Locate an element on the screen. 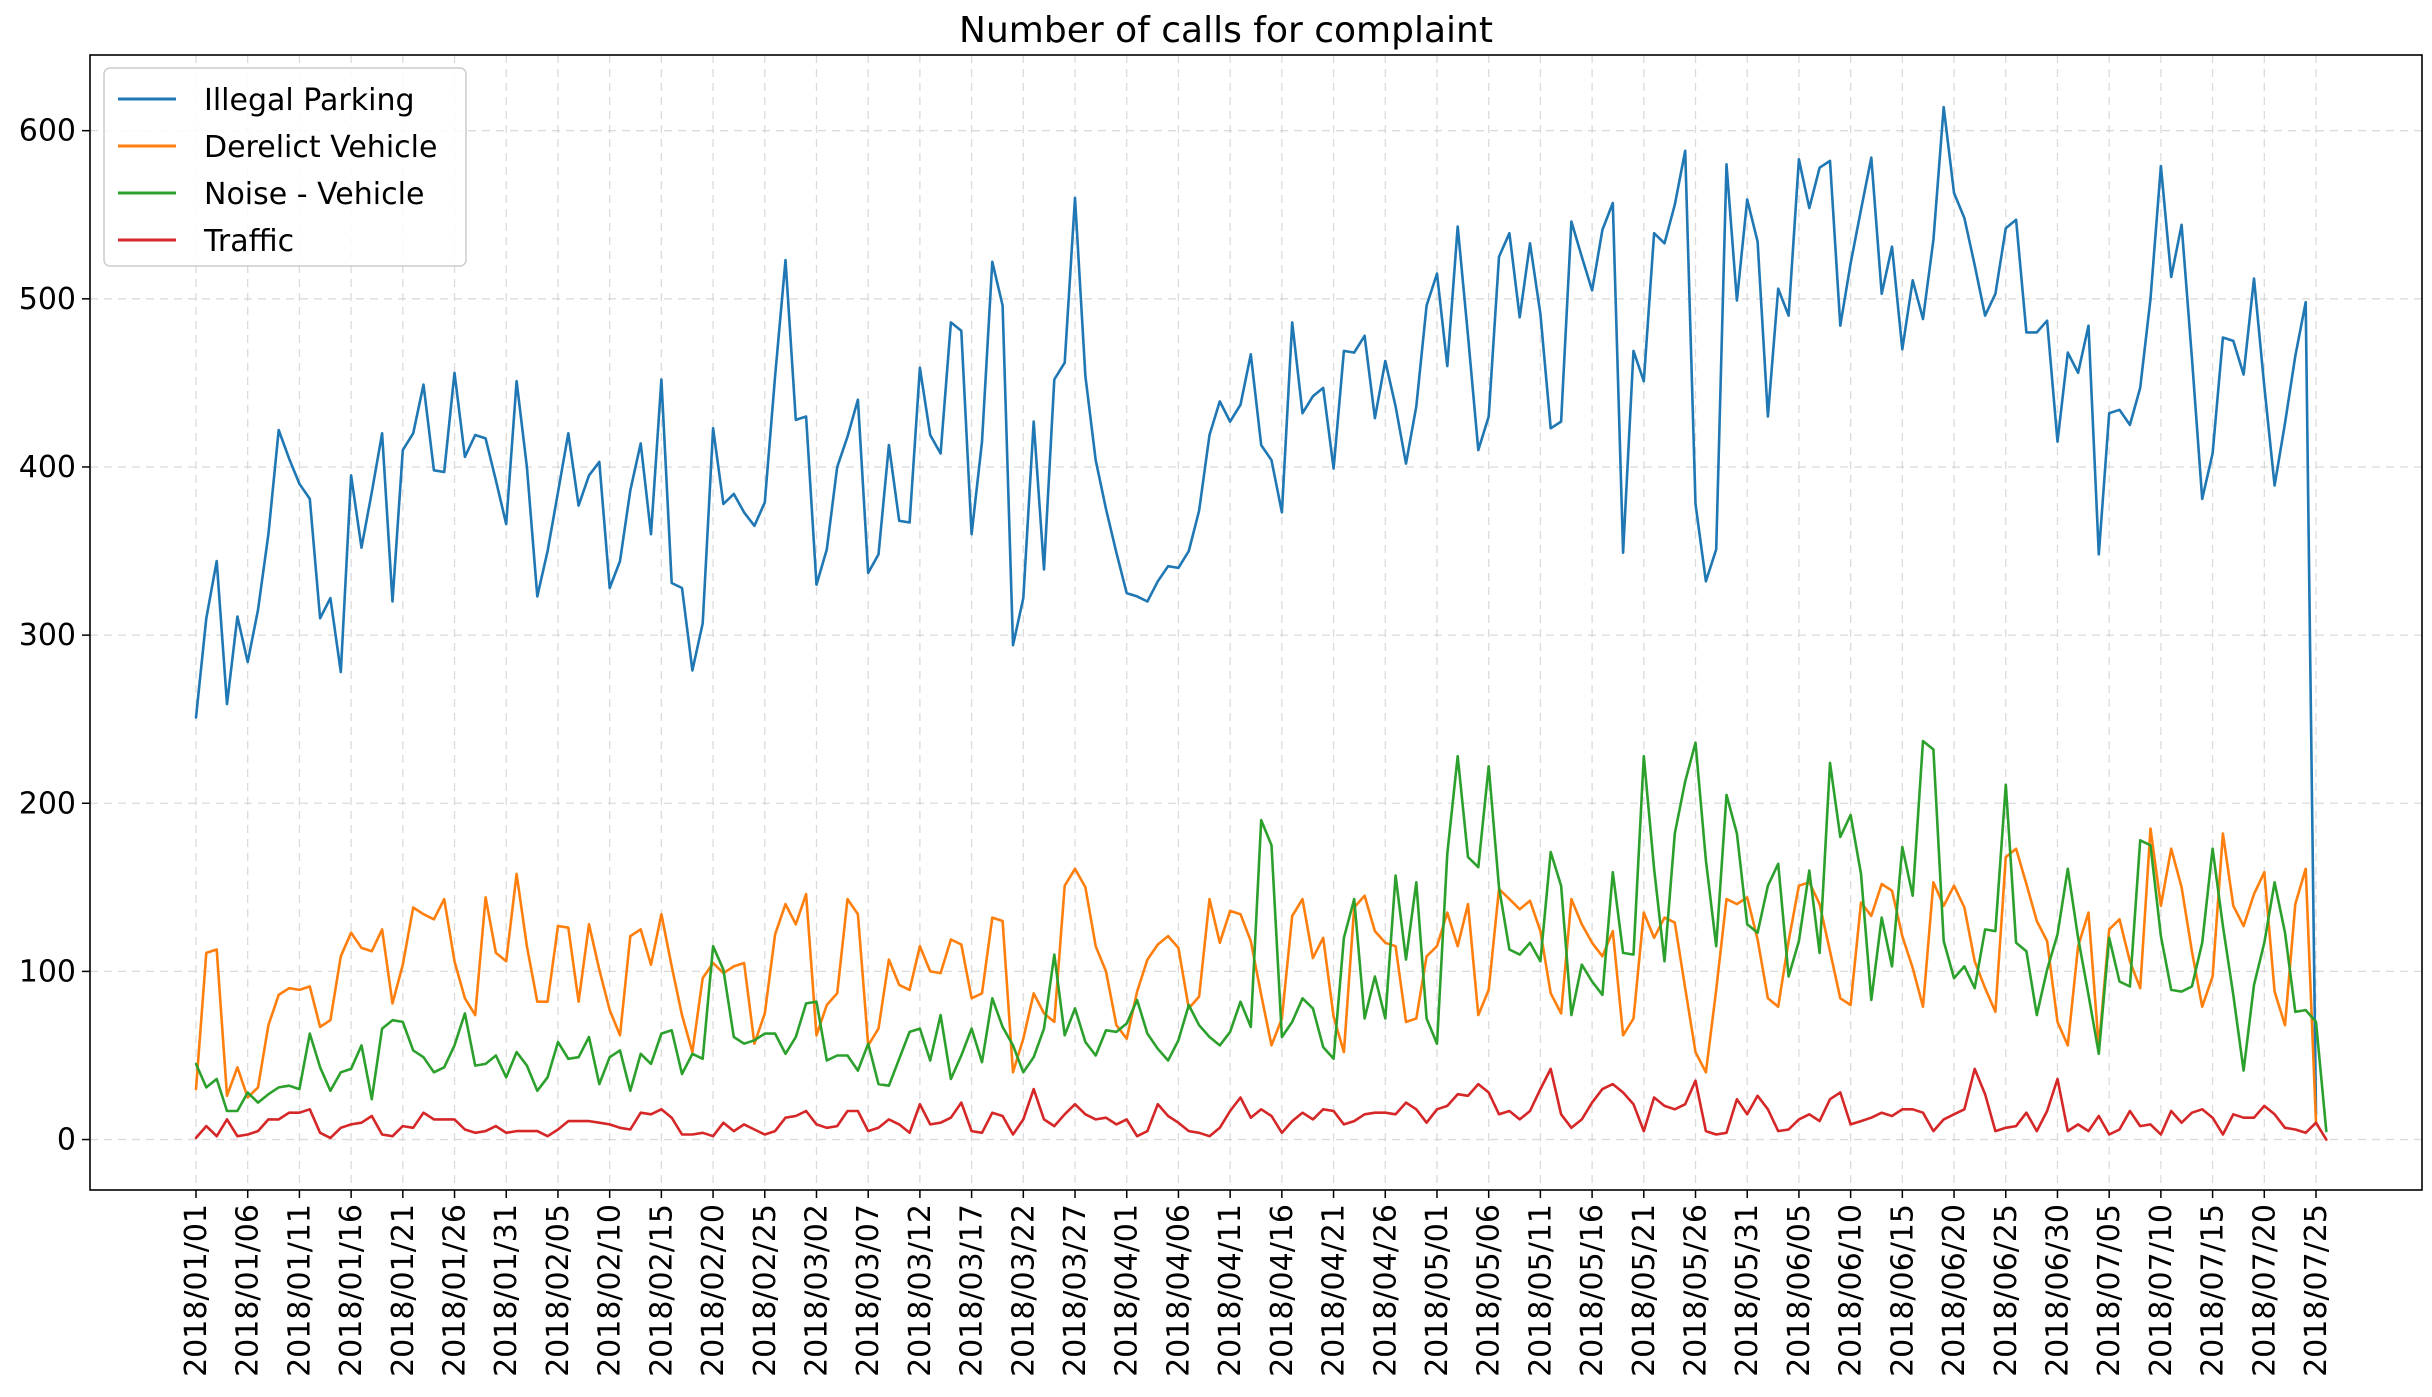  y-tick-label: 400 is located at coordinates (47, 467).